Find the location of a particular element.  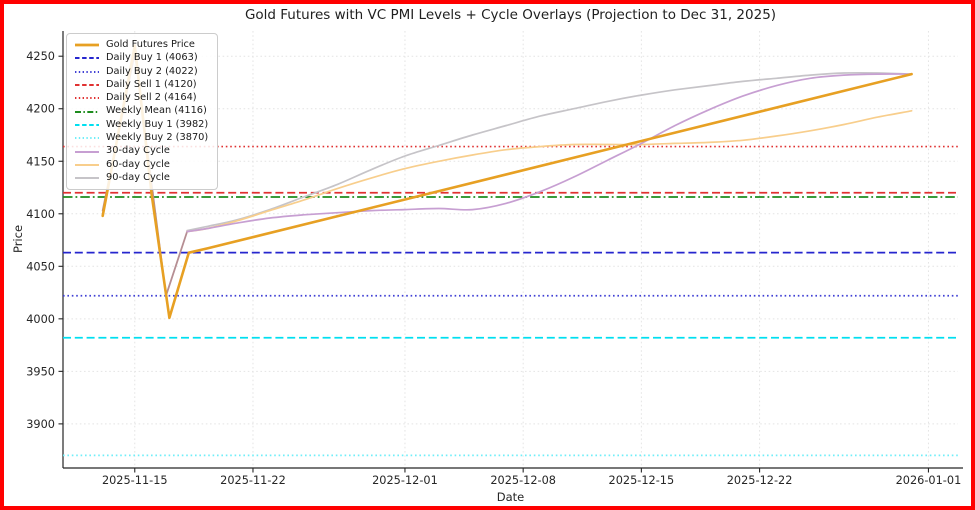

x-axis-label: Date is located at coordinates (510, 497).